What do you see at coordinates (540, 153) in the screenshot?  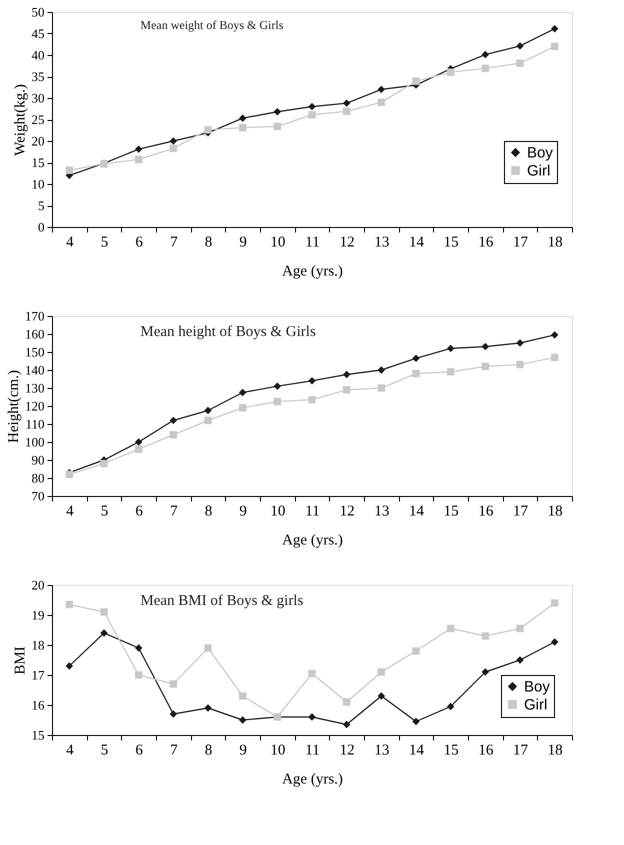 I see `legend-label: Boy` at bounding box center [540, 153].